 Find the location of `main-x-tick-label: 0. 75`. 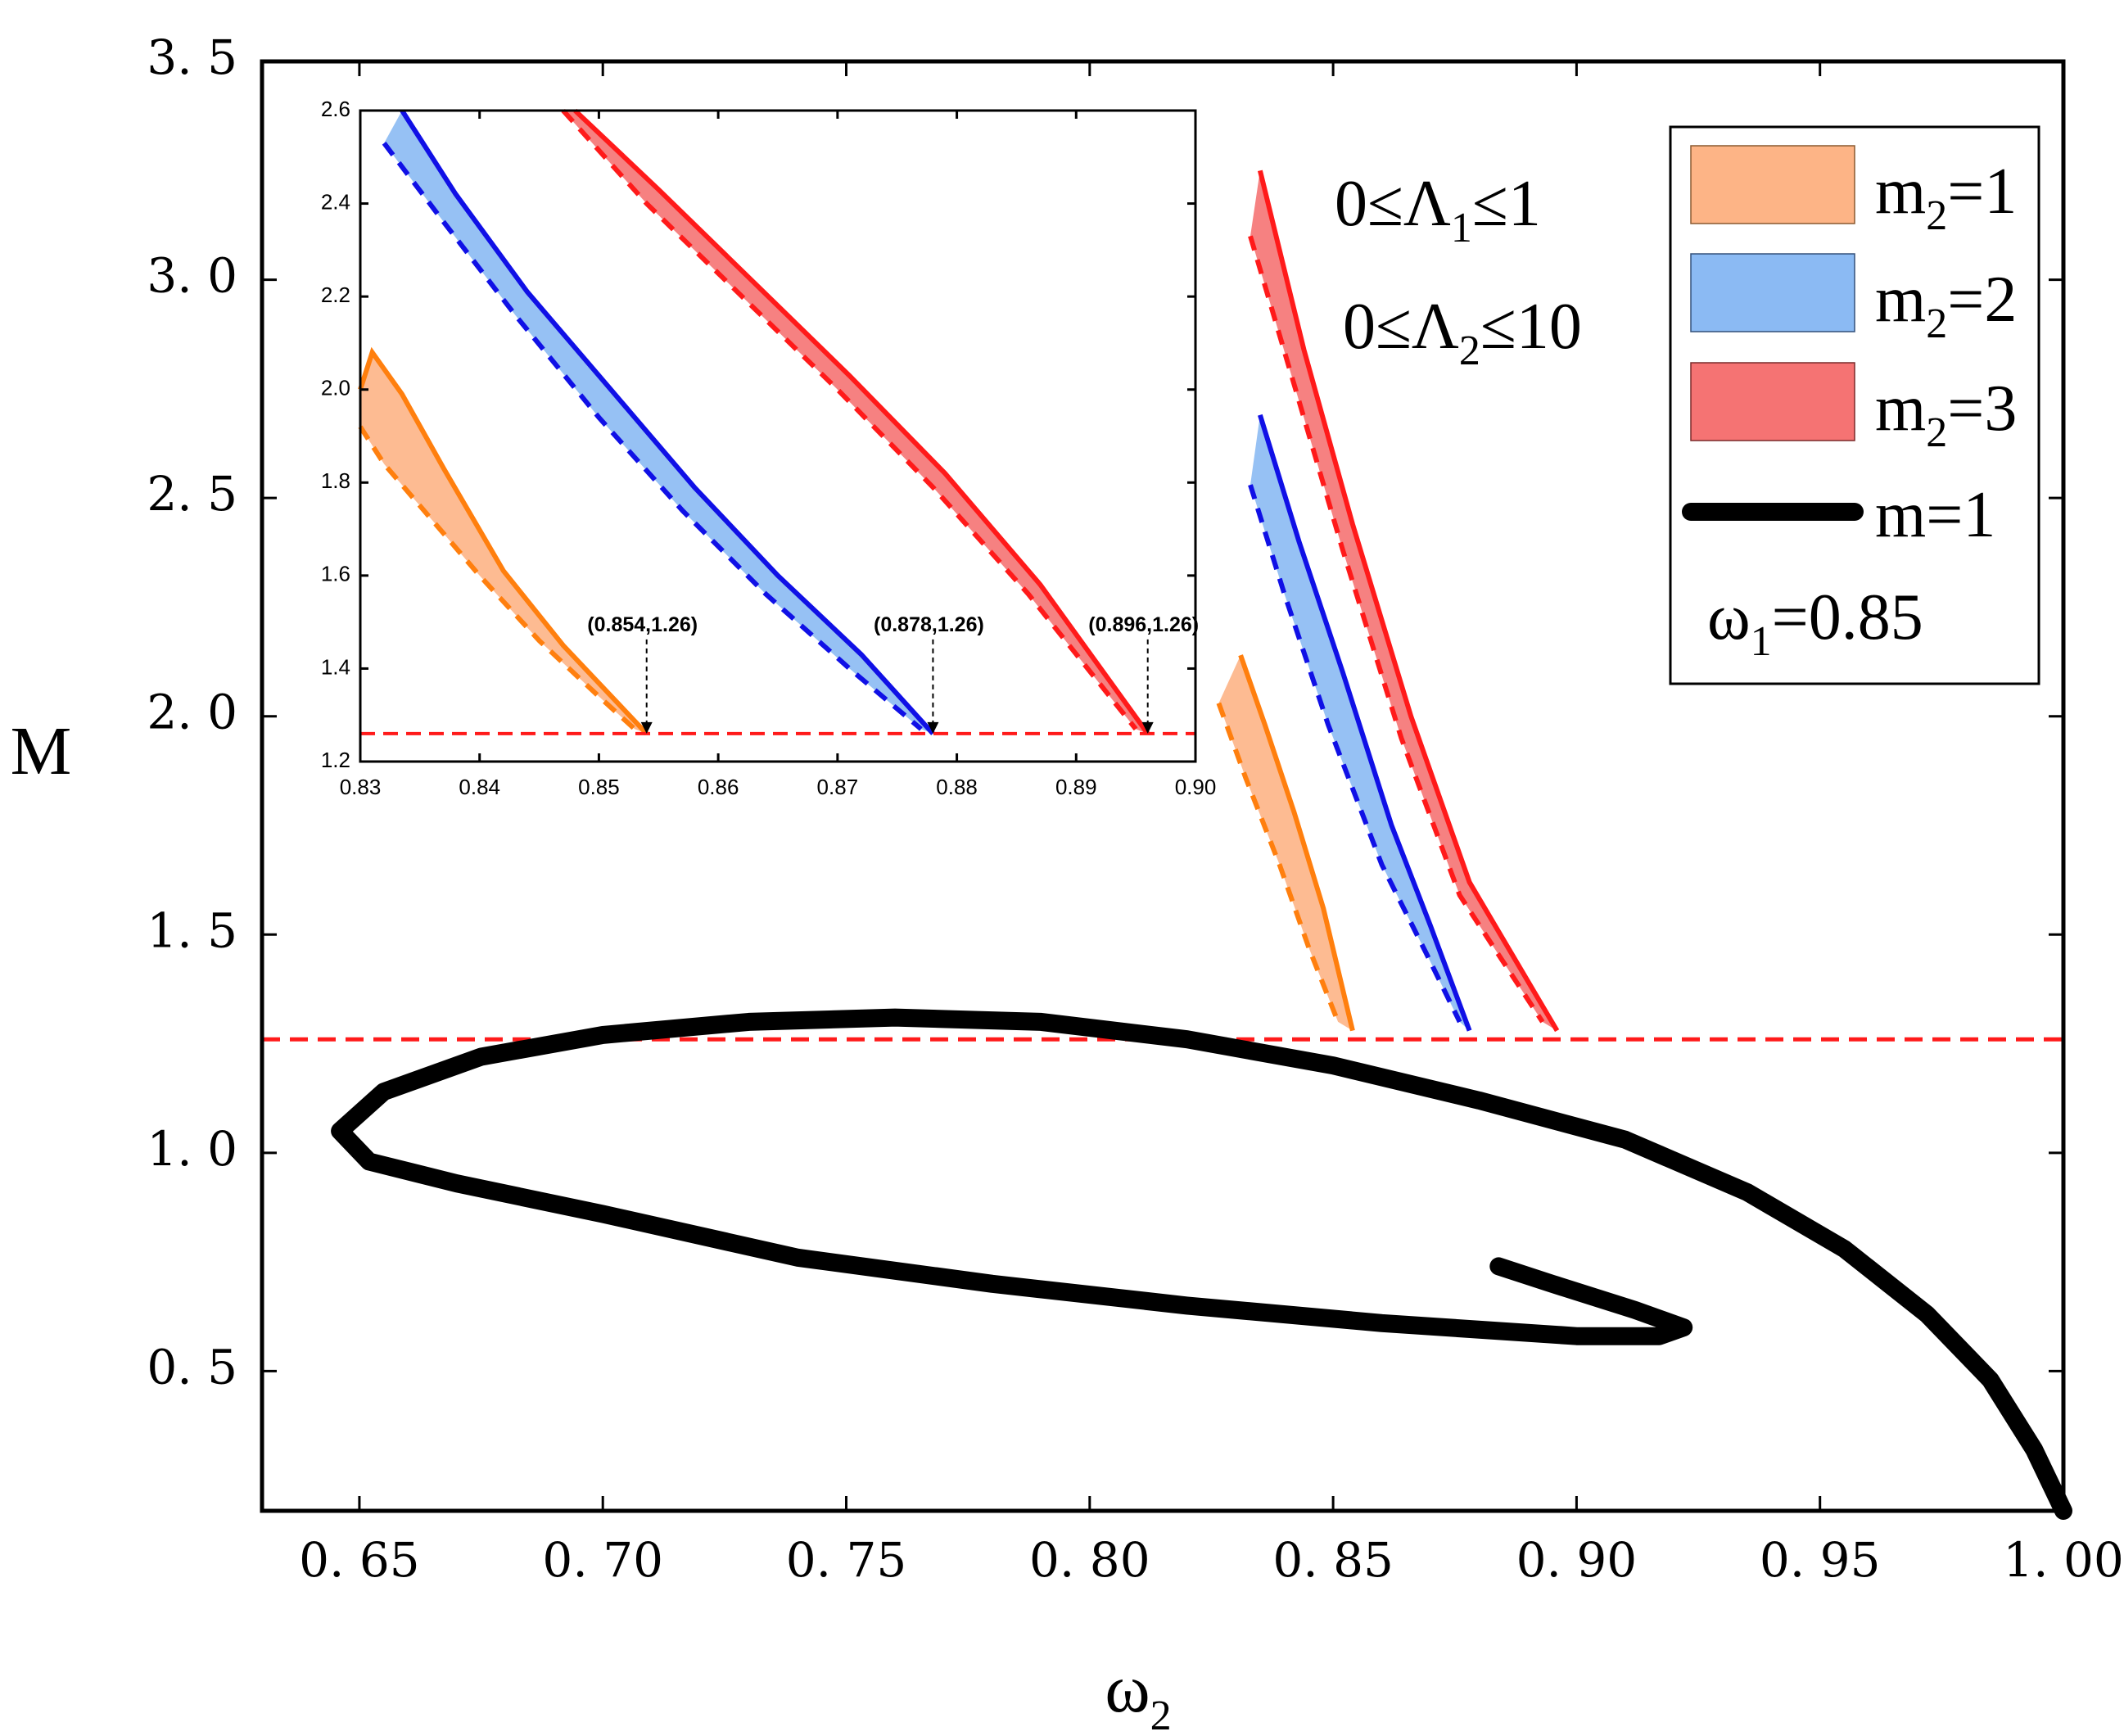

main-x-tick-label: 0. 75 is located at coordinates (846, 1560).